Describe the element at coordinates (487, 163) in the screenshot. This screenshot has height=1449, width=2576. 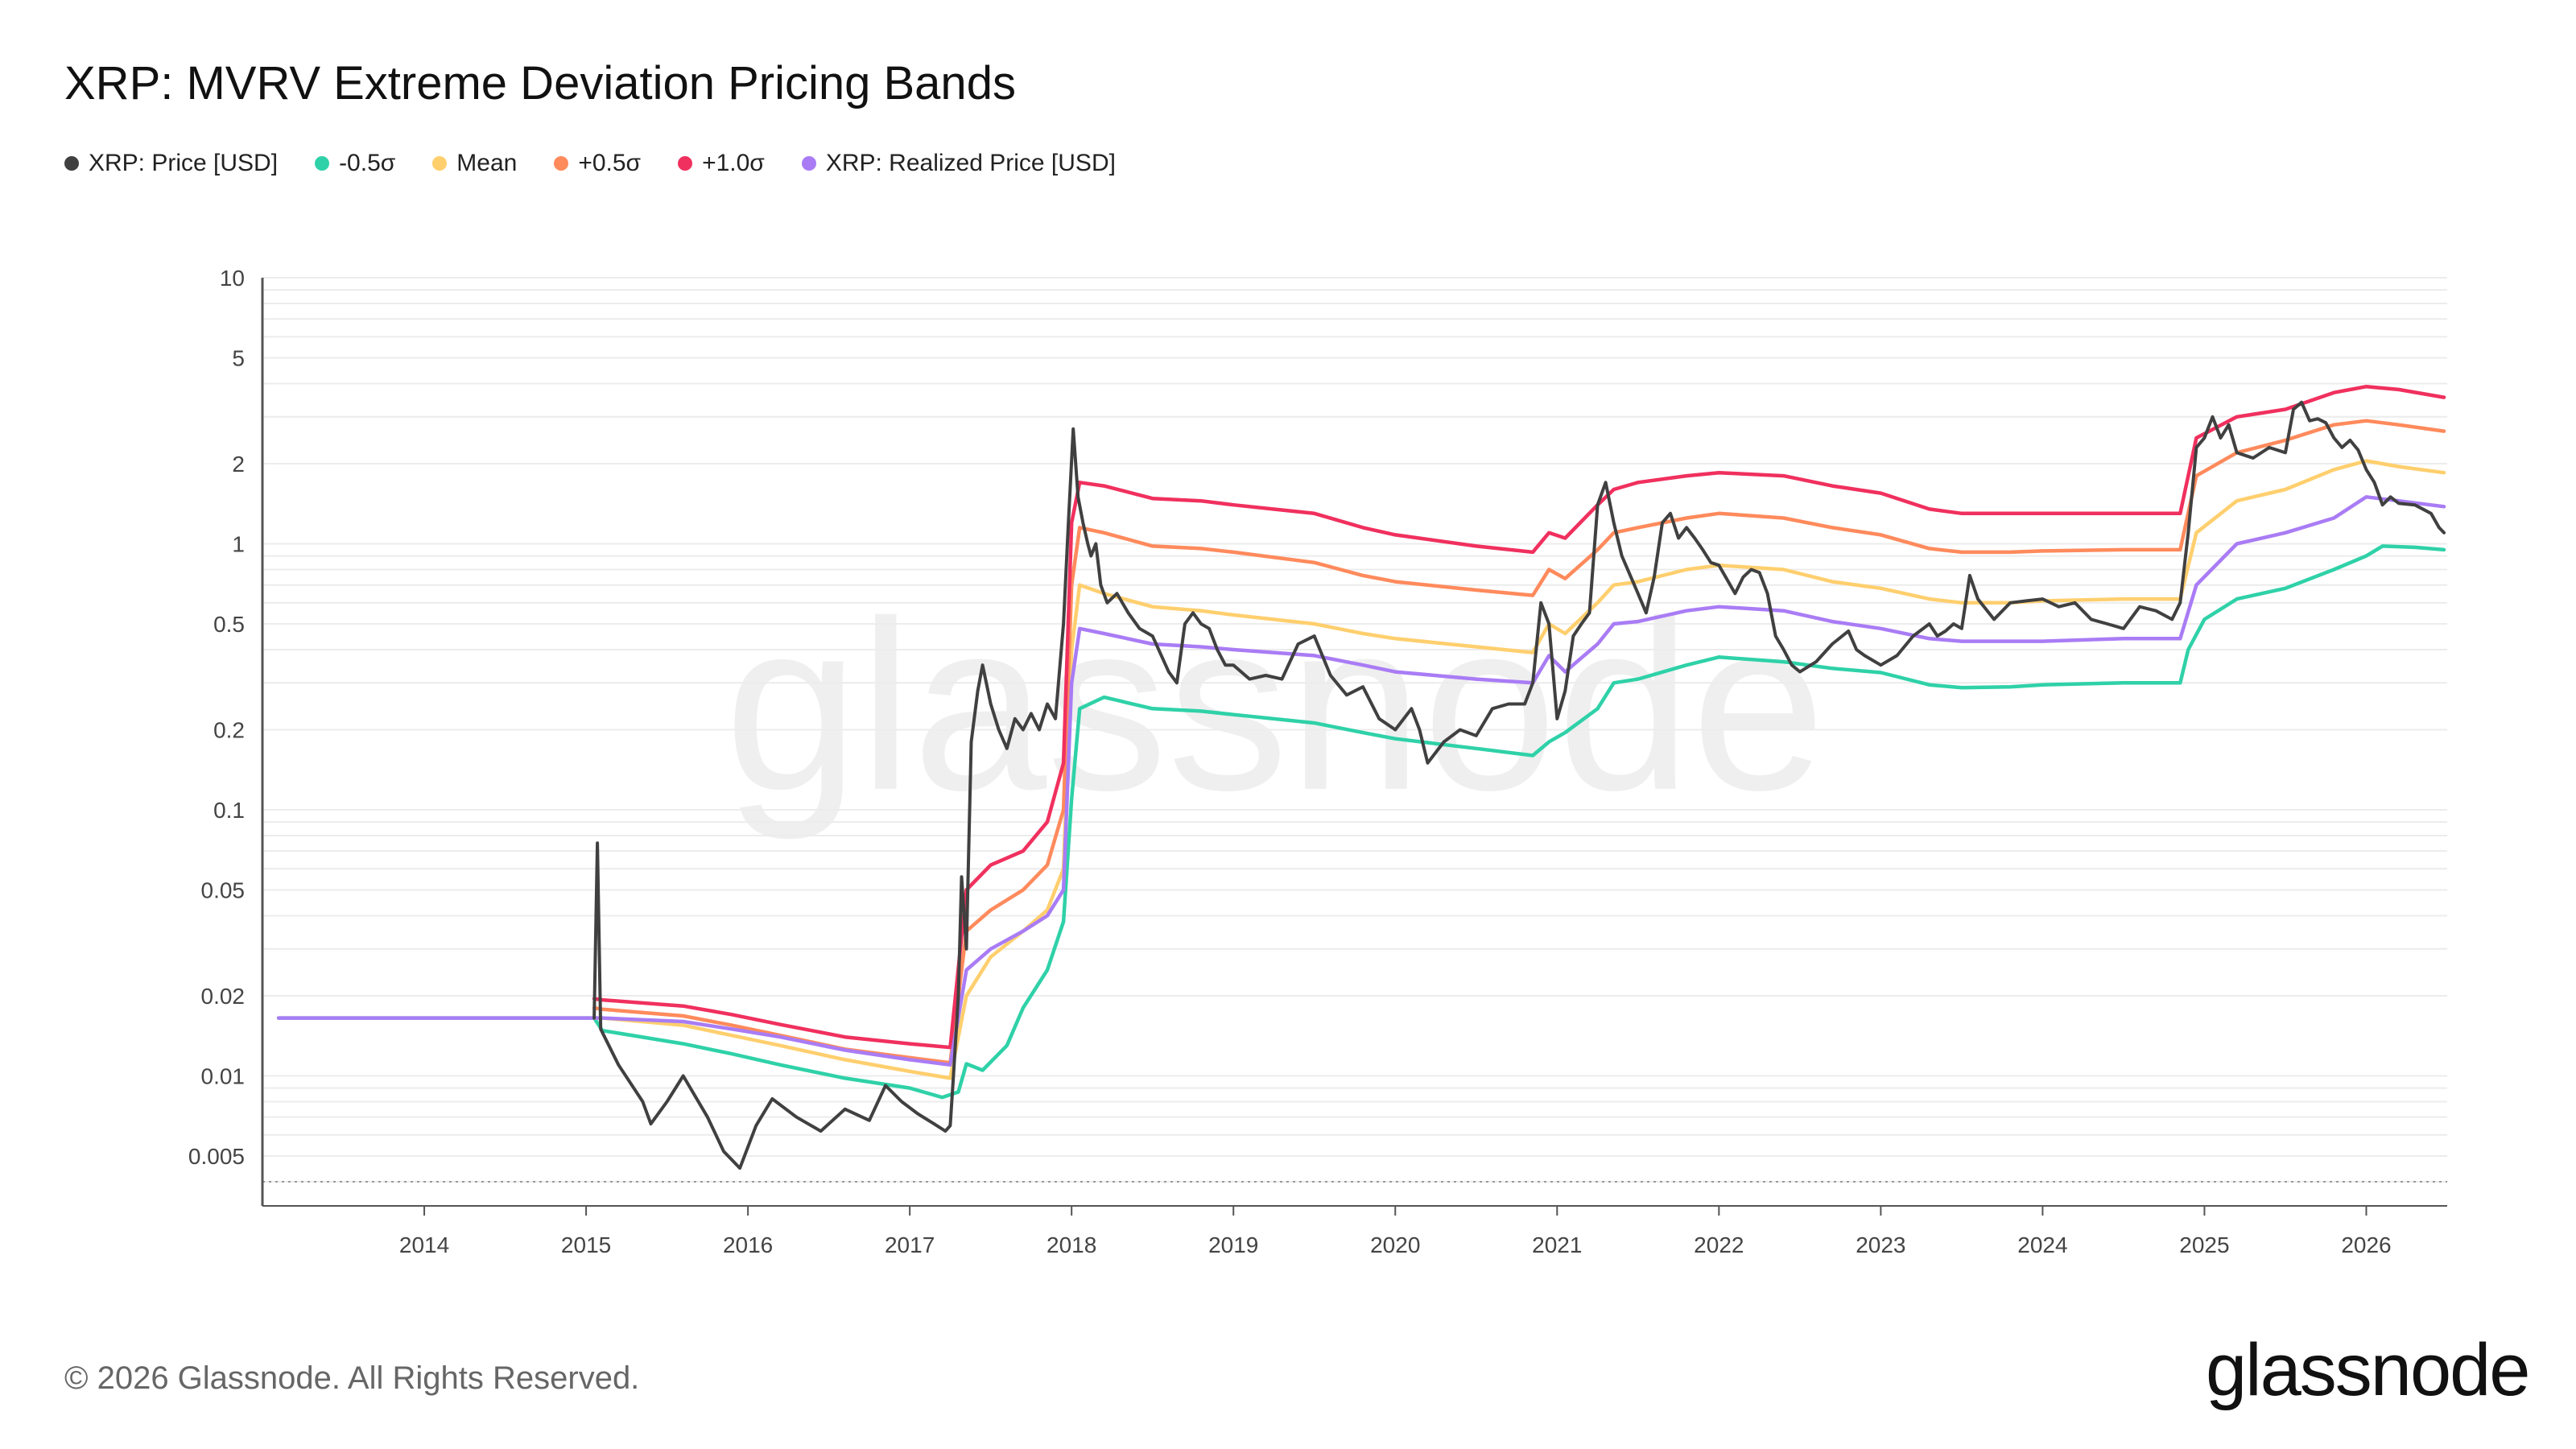
I see `legend-label: Mean` at that location.